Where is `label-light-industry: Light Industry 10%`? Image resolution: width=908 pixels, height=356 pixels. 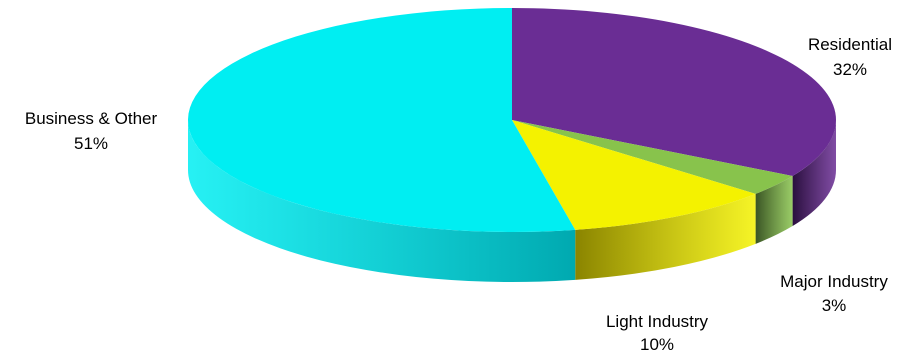
label-light-industry: Light Industry 10% is located at coordinates (657, 333).